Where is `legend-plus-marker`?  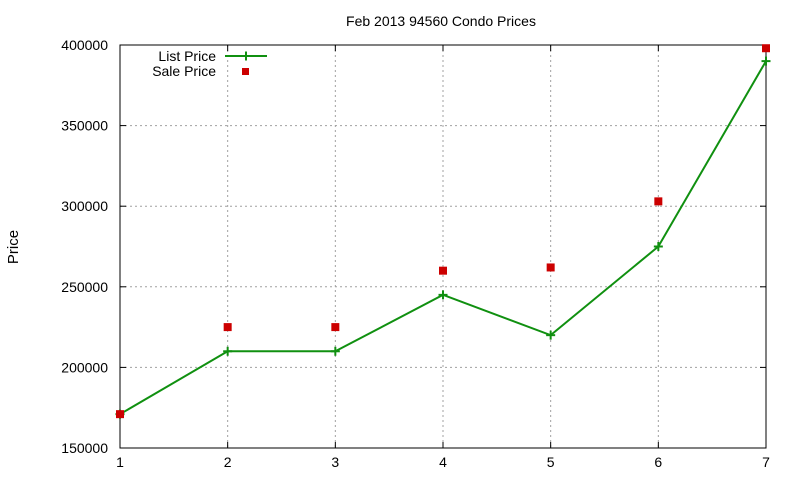 legend-plus-marker is located at coordinates (246, 56).